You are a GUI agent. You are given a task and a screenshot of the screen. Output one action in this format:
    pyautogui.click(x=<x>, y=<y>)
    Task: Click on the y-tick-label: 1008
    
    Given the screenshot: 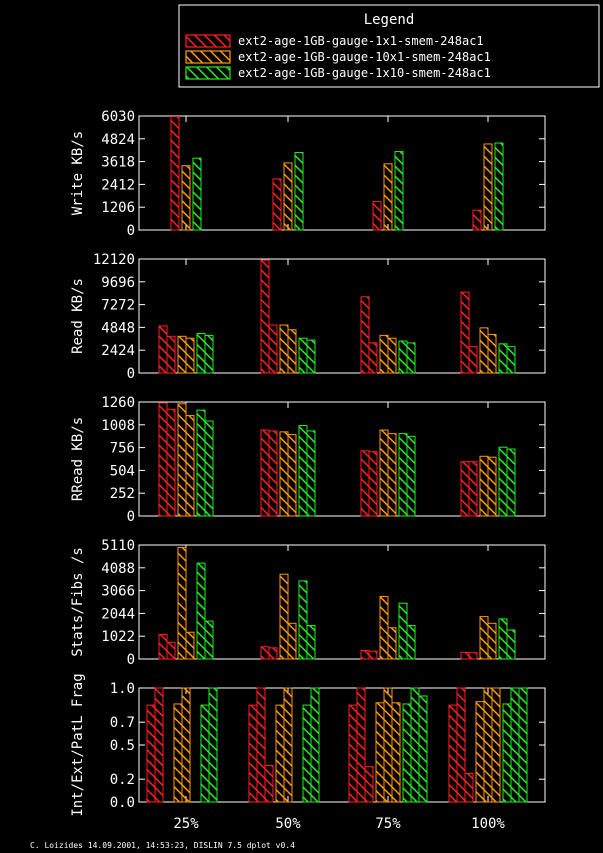 What is the action you would take?
    pyautogui.click(x=118, y=426)
    